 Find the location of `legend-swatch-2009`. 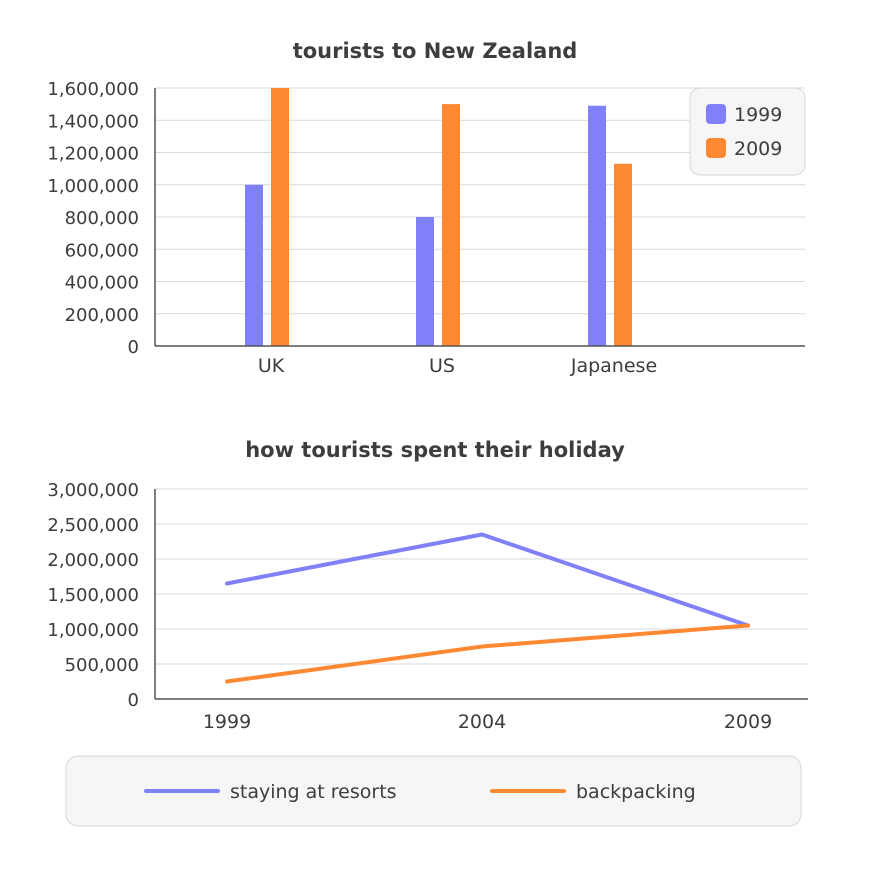

legend-swatch-2009 is located at coordinates (716, 148).